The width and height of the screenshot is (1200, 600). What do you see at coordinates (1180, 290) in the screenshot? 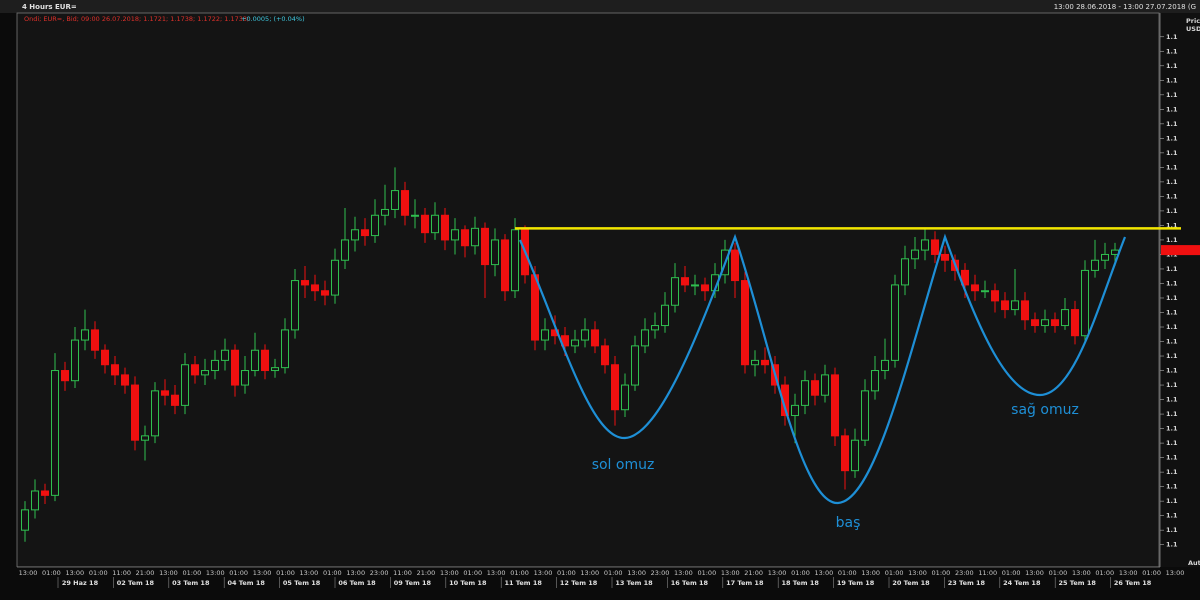
I see `y-axis-panel` at bounding box center [1180, 290].